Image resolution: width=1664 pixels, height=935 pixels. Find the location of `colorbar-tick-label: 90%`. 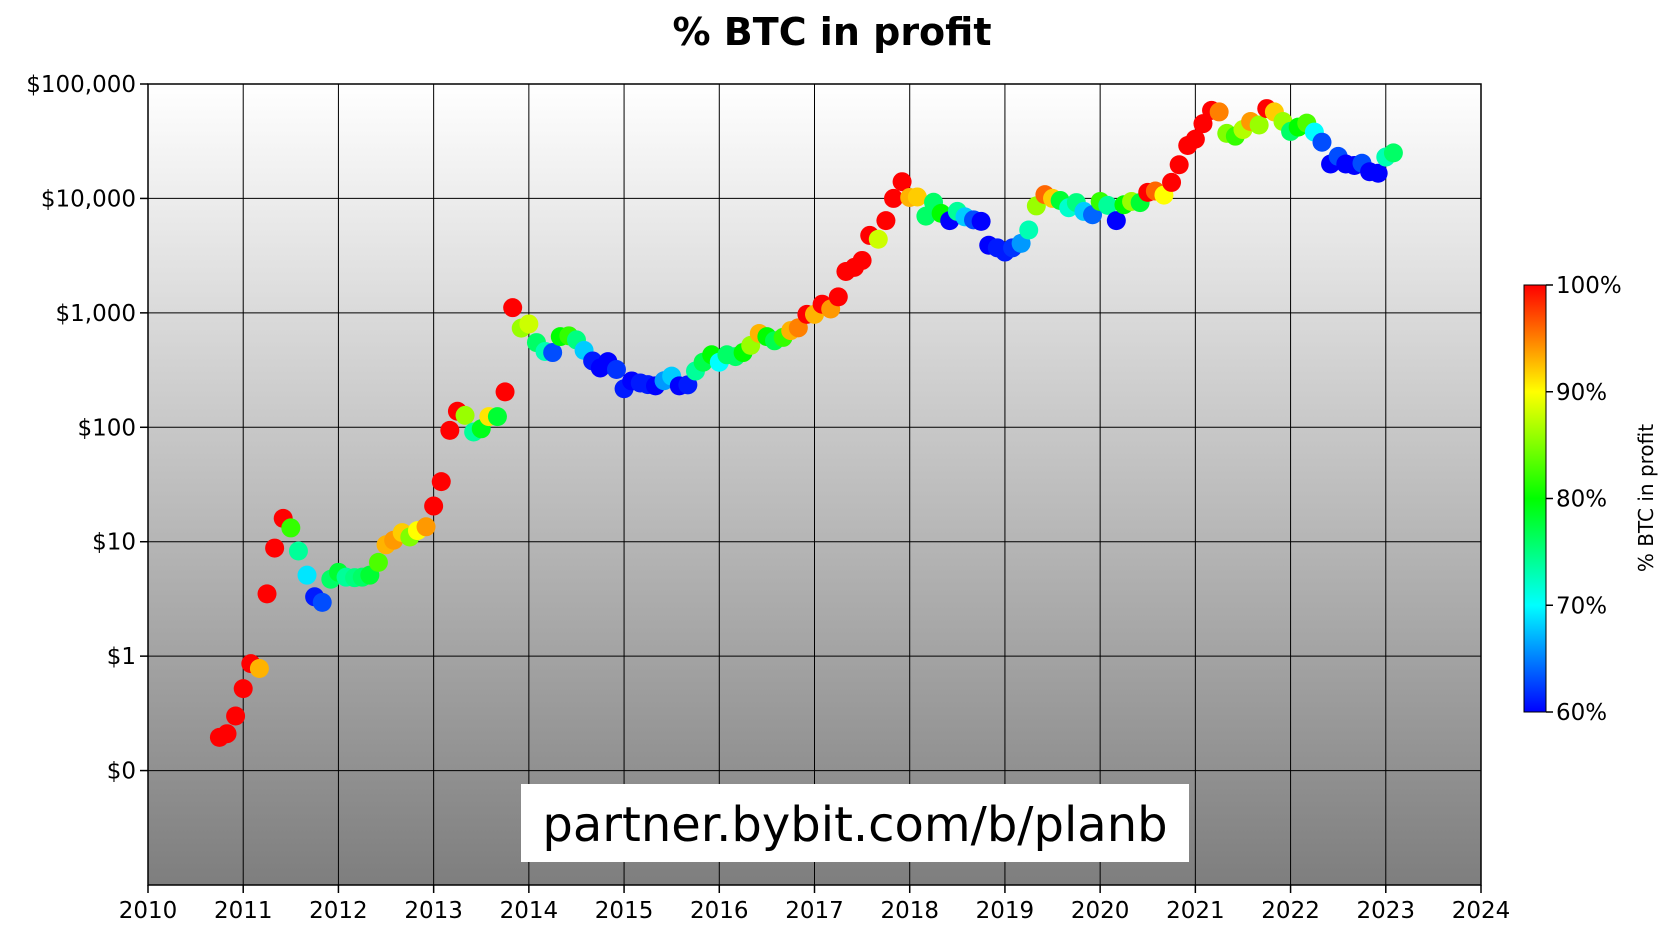

colorbar-tick-label: 90% is located at coordinates (1581, 393).